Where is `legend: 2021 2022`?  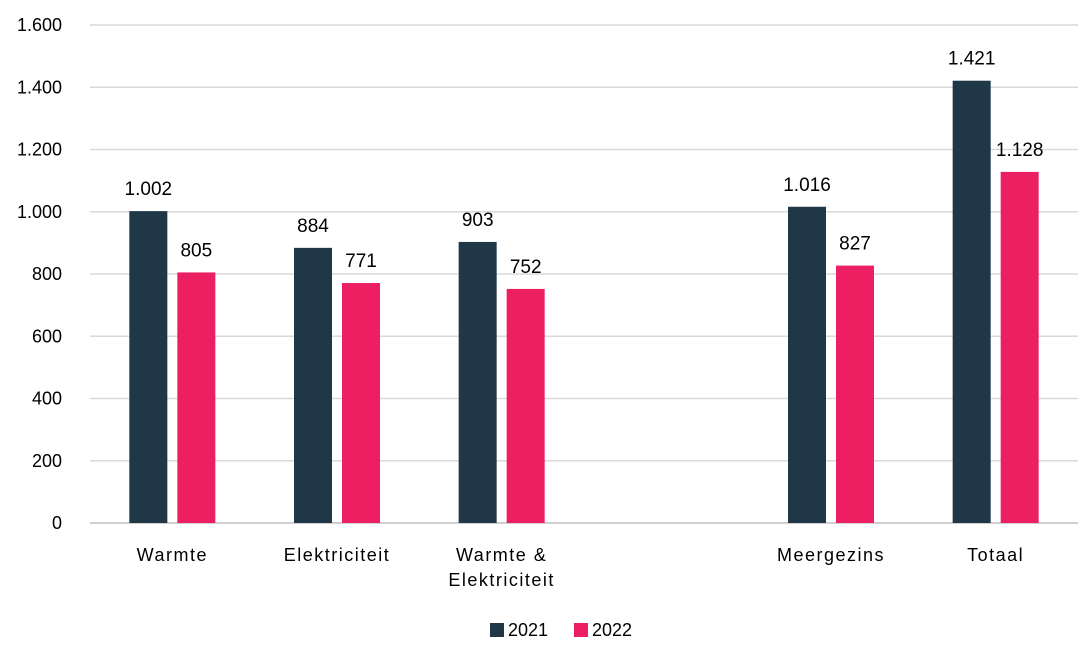
legend: 2021 2022 is located at coordinates (561, 630).